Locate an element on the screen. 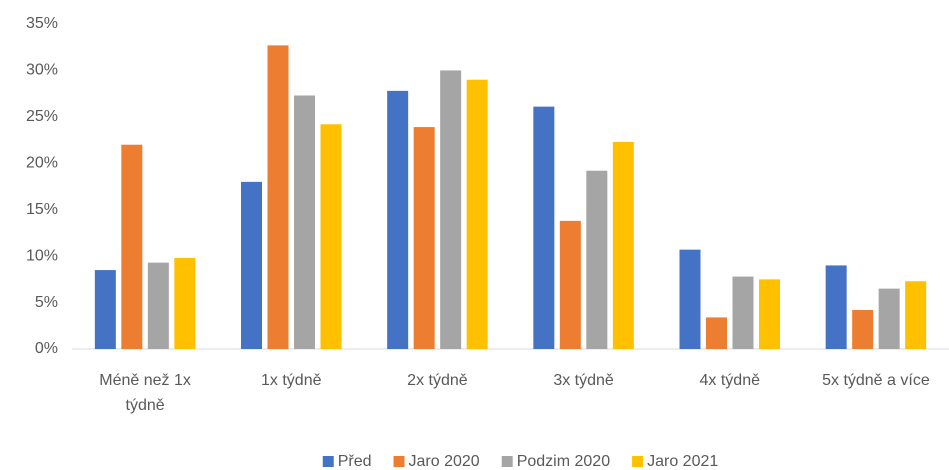 This screenshot has width=949, height=470. x-tick-label: 2x týdně is located at coordinates (437, 380).